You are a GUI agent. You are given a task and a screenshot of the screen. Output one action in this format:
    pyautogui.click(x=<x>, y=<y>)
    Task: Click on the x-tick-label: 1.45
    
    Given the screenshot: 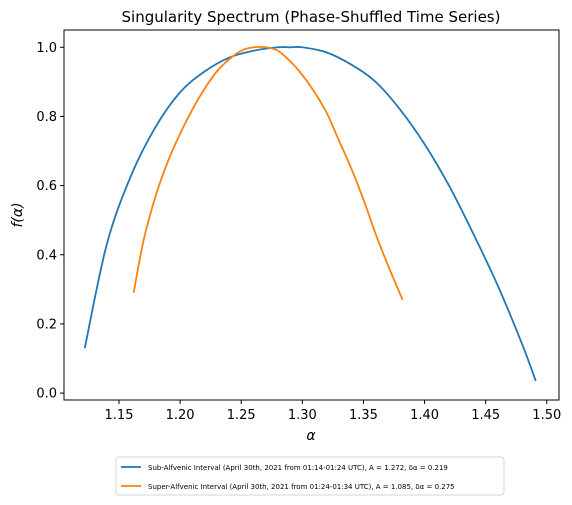 What is the action you would take?
    pyautogui.click(x=485, y=415)
    